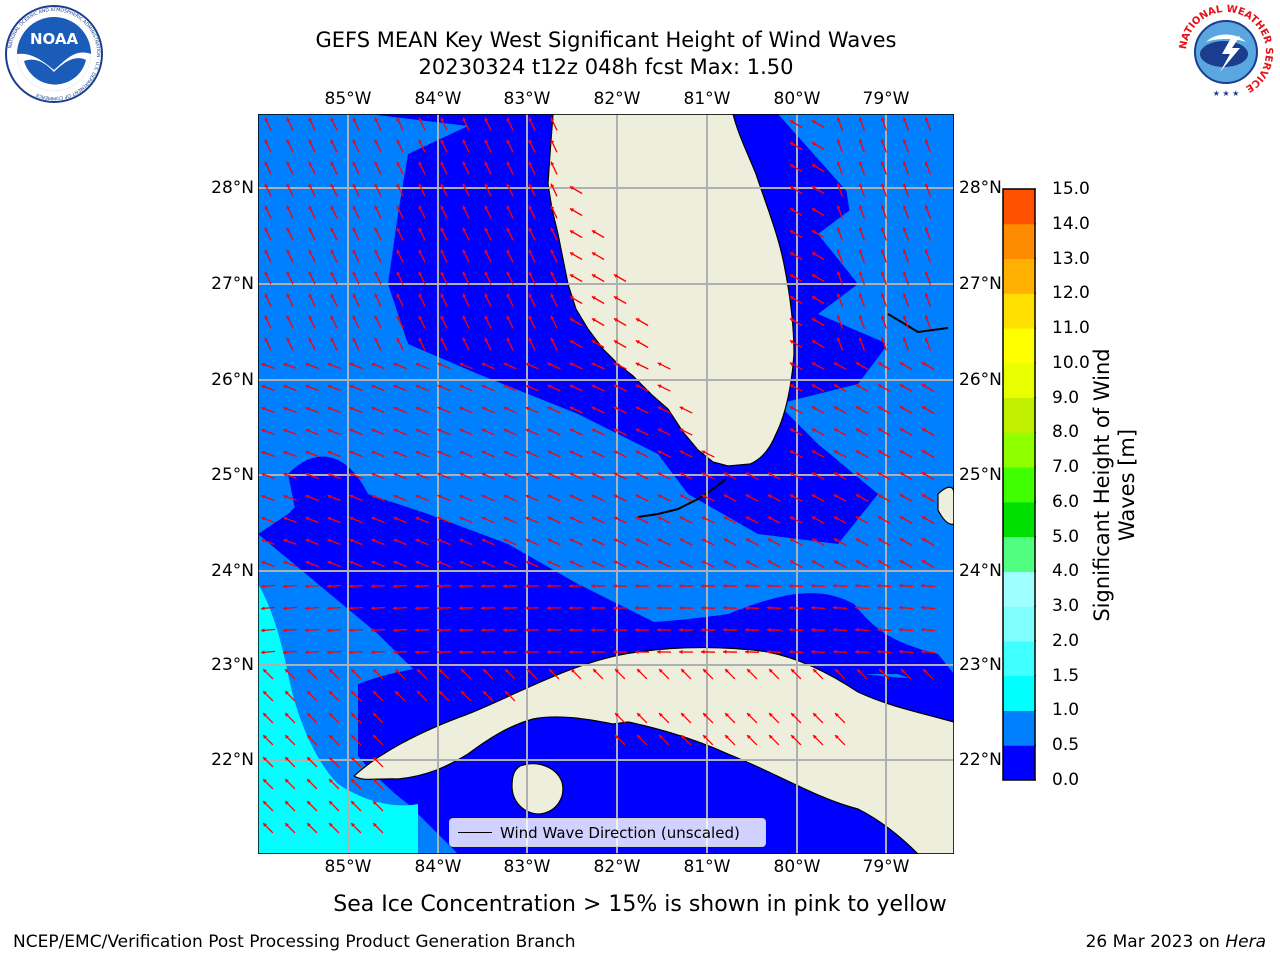  Describe the element at coordinates (527, 867) in the screenshot. I see `lon-tick-bottom-83w: 83°W` at that location.